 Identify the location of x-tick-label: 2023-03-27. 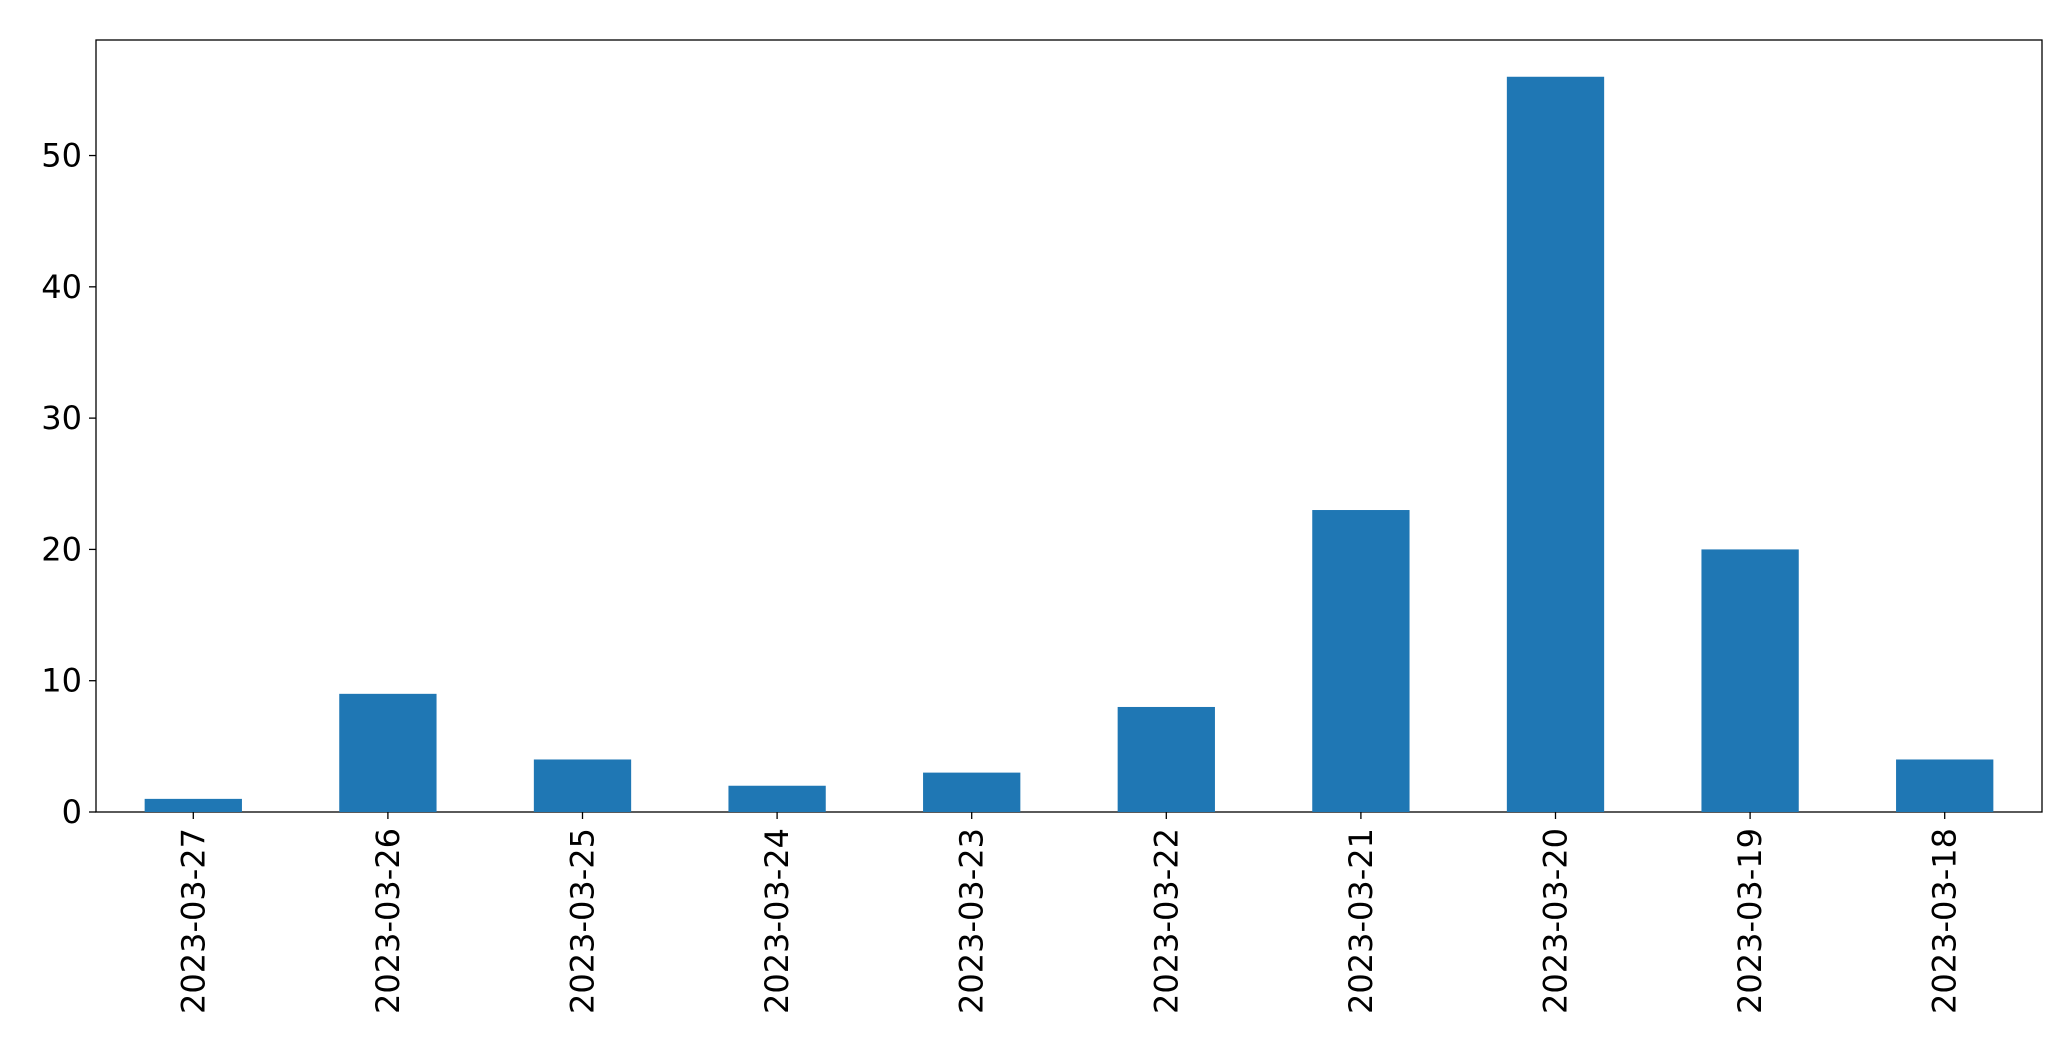
(193, 921).